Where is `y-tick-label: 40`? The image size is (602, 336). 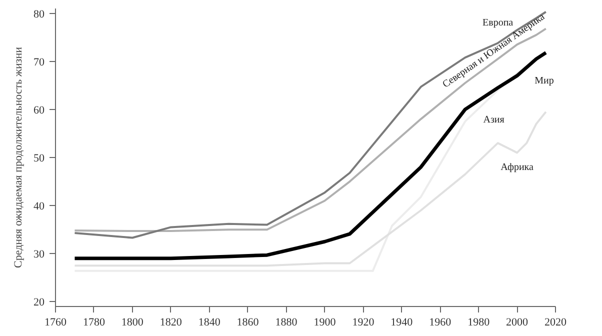 y-tick-label: 40 is located at coordinates (39, 206).